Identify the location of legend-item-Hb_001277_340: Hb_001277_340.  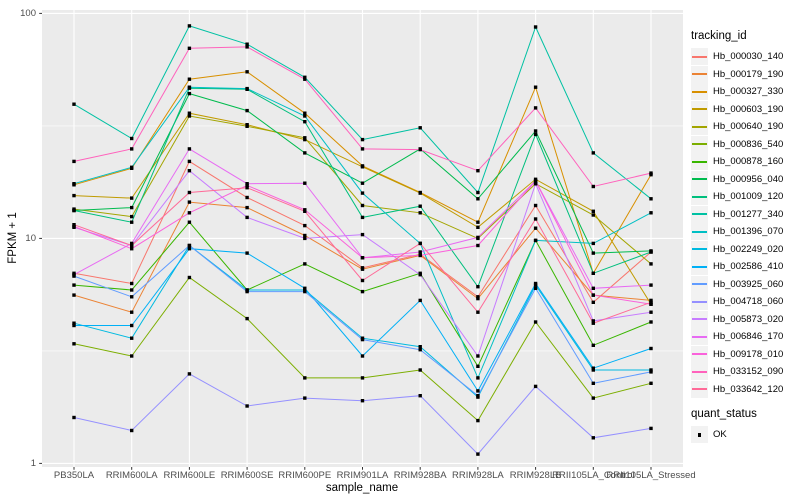
(745, 214).